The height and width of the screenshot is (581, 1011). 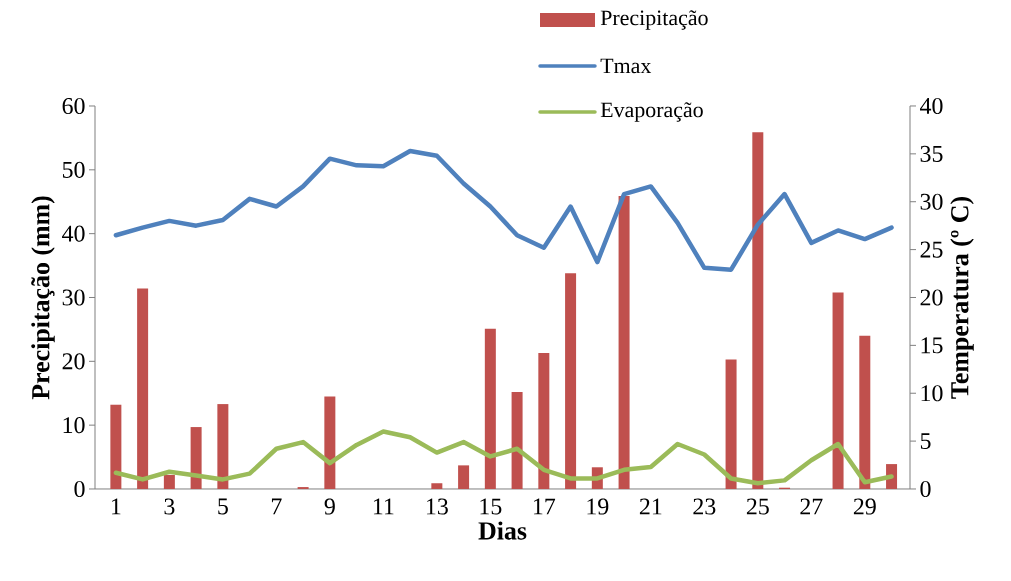 What do you see at coordinates (79, 489) in the screenshot?
I see `y-tick-label: 0` at bounding box center [79, 489].